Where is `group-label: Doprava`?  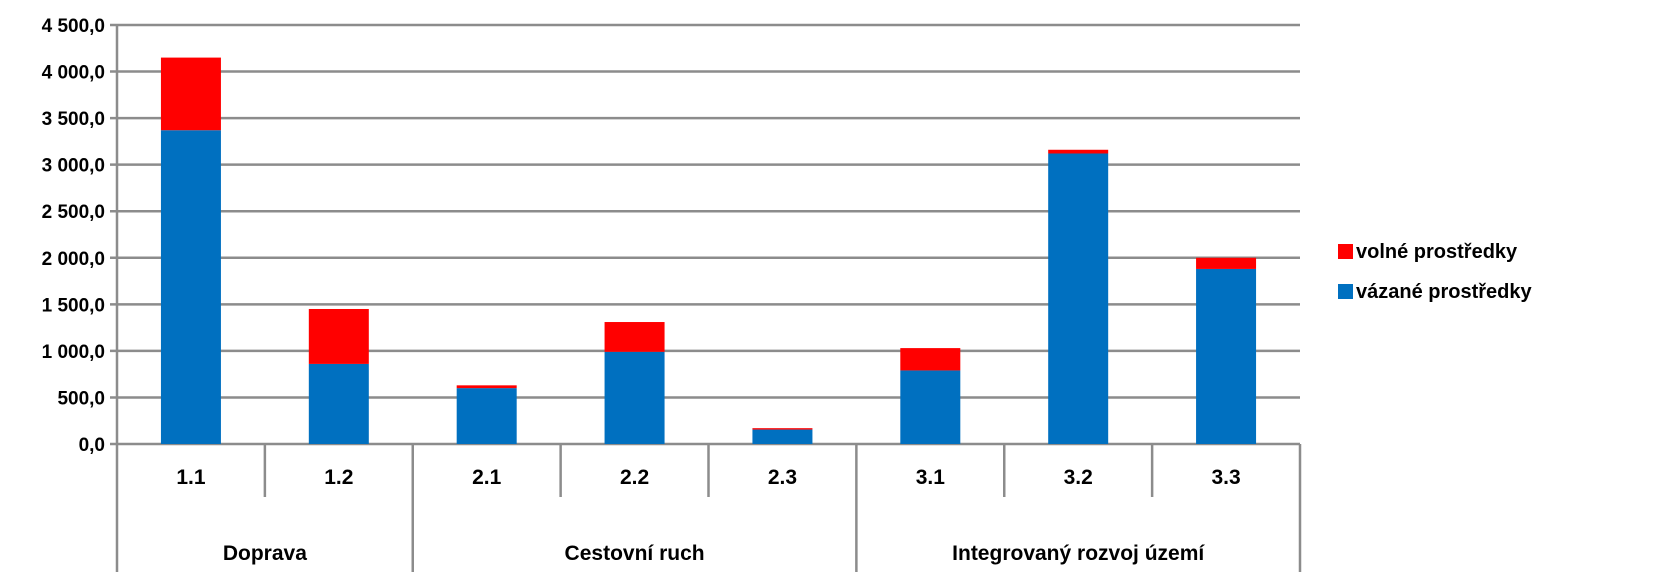
group-label: Doprava is located at coordinates (265, 553).